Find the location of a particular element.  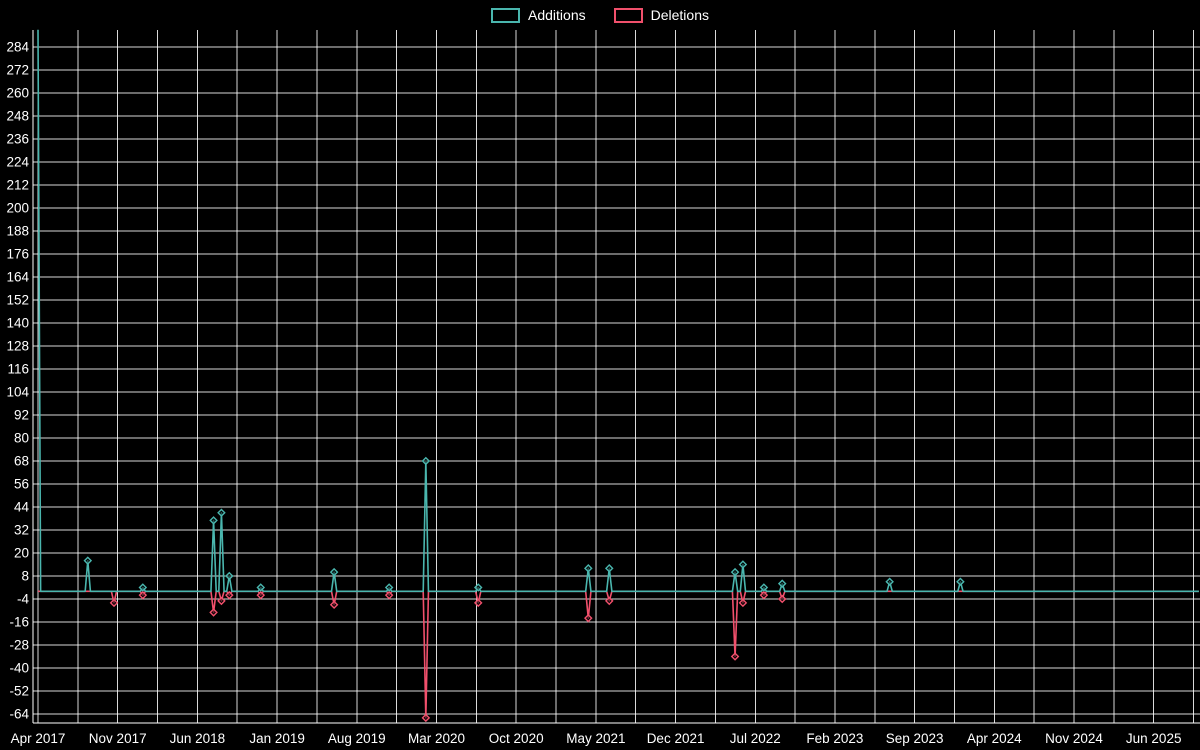

y-tick-label: 176 is located at coordinates (17, 254).